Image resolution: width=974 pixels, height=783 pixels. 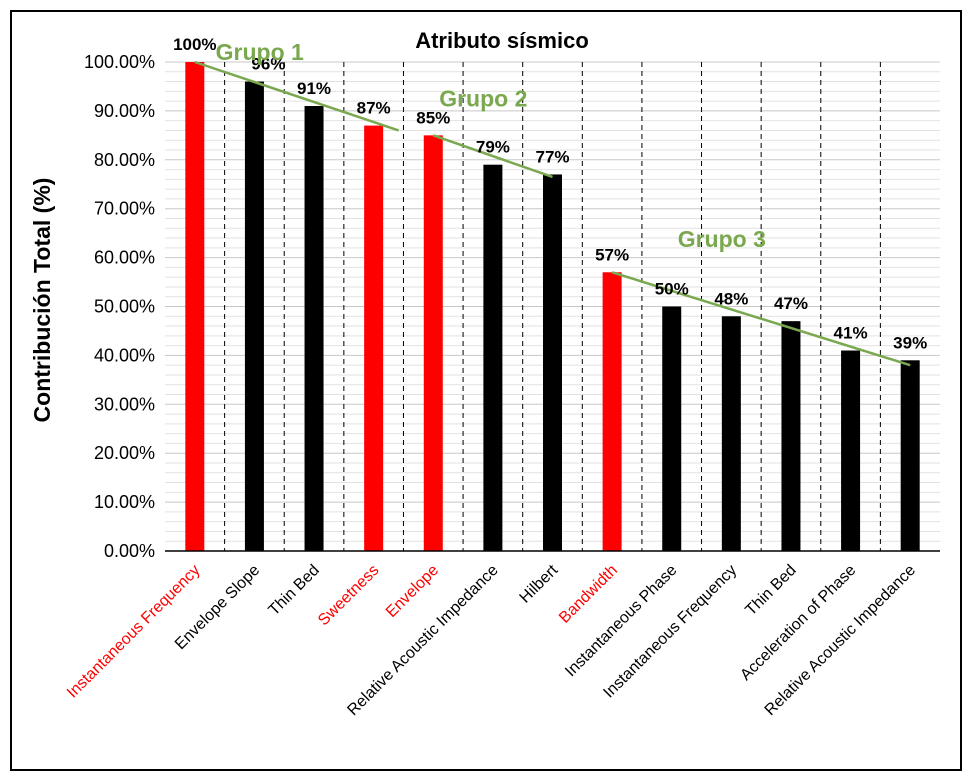 I want to click on y-tick-label: 20.00%, so click(x=124, y=453).